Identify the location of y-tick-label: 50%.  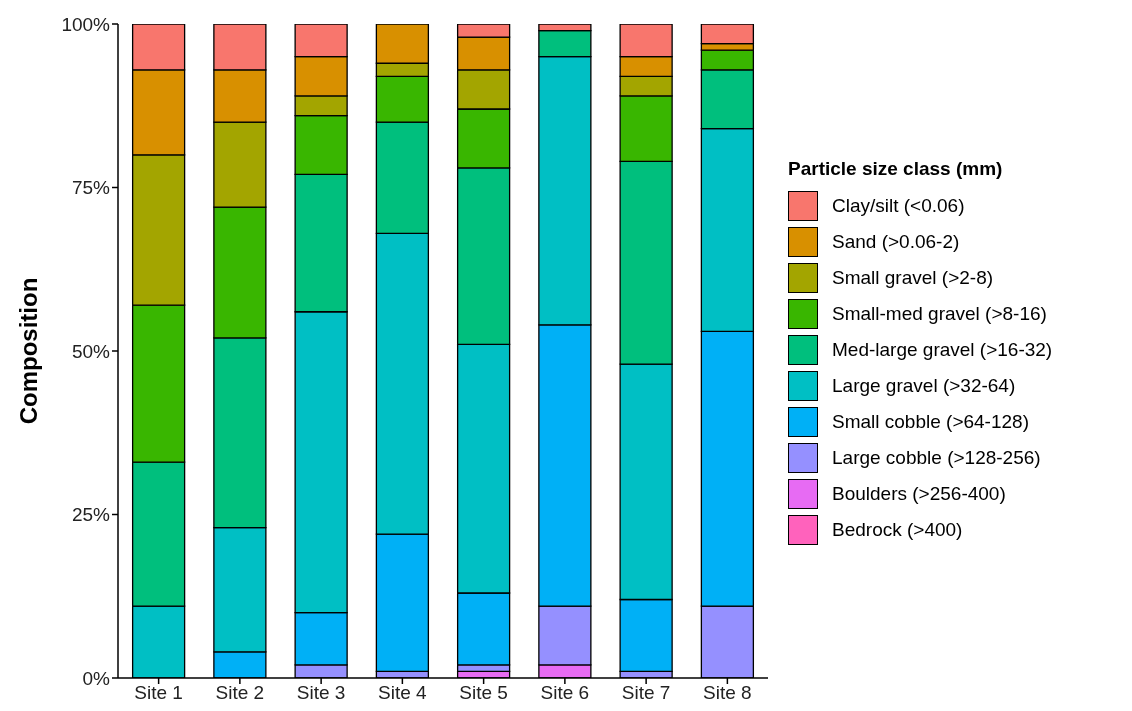
(91, 351).